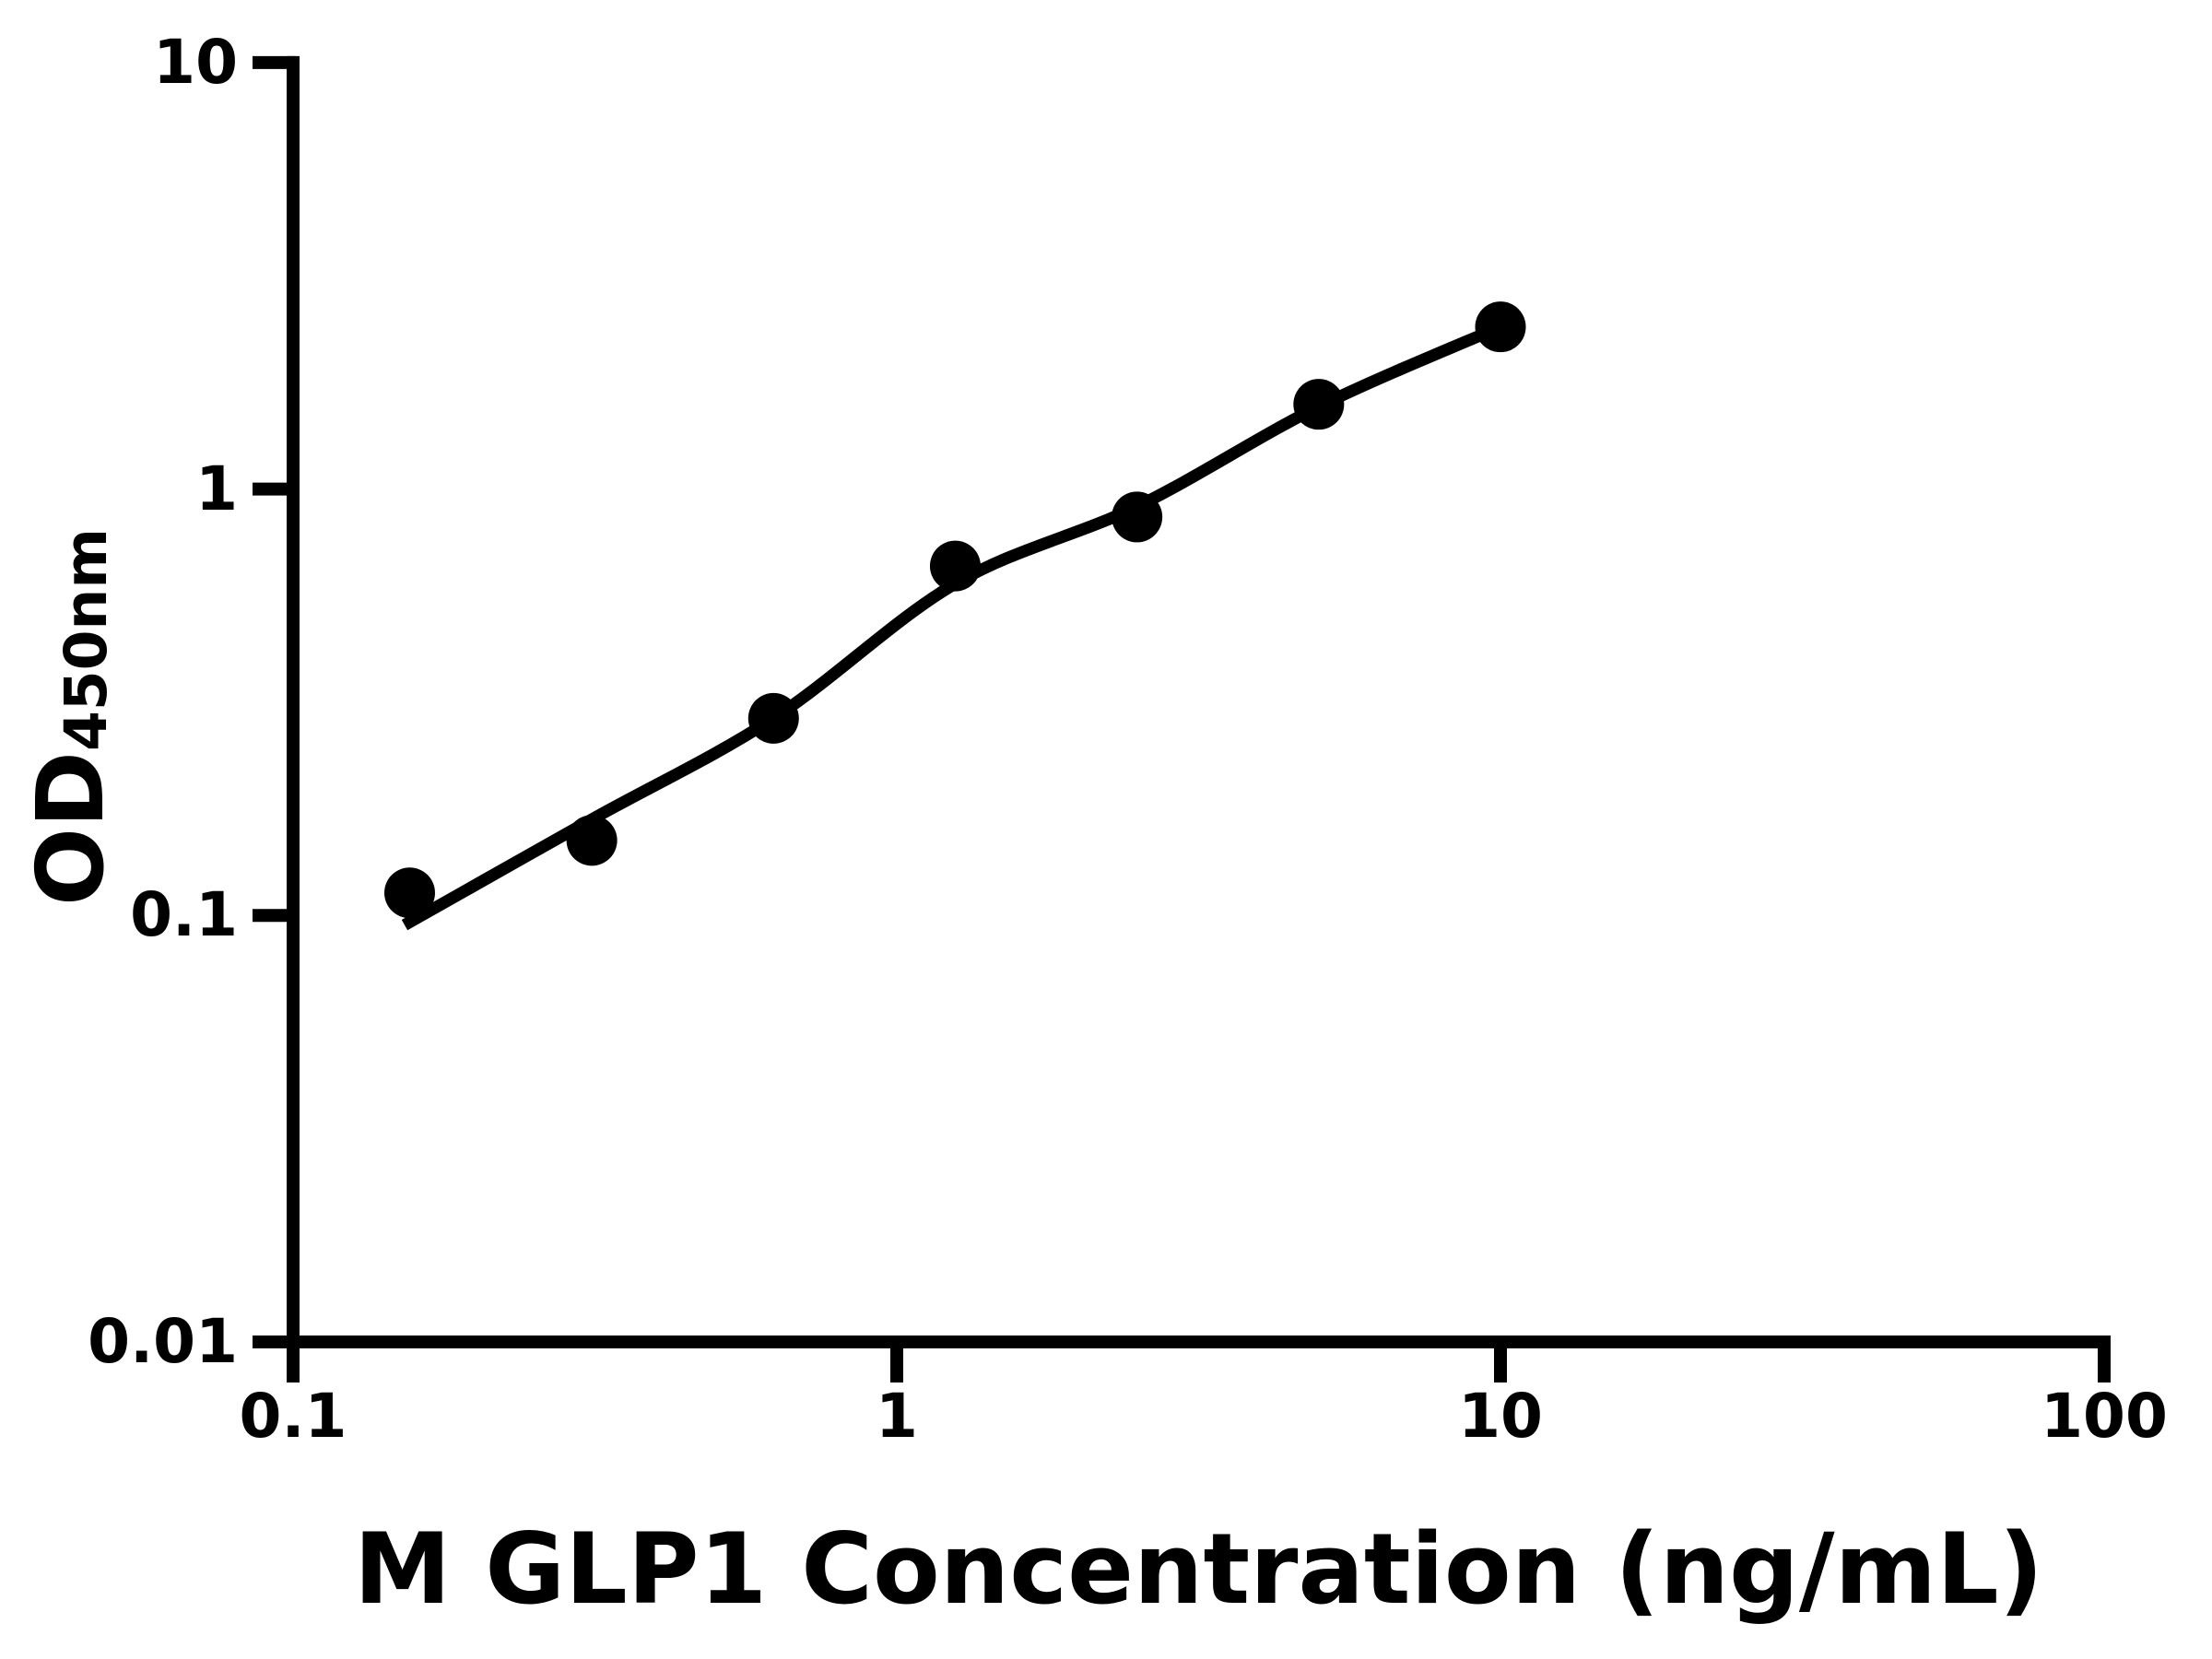  I want to click on y-tick-label: 10, so click(195, 62).